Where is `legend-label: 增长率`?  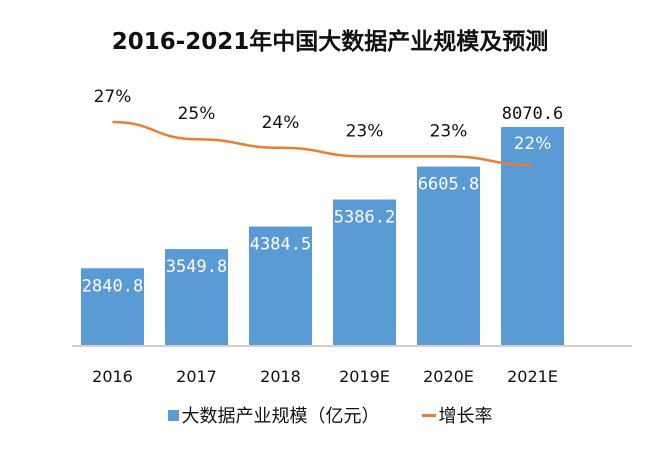 legend-label: 增长率 is located at coordinates (465, 416).